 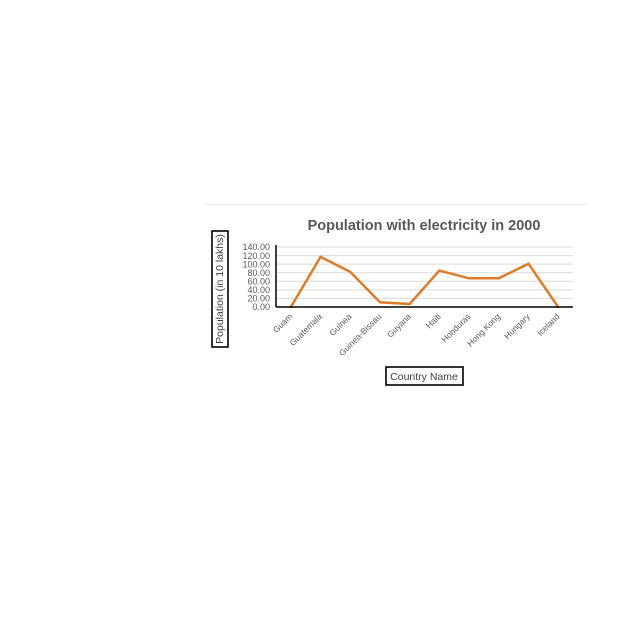 What do you see at coordinates (424, 226) in the screenshot?
I see `chart-title: Population with electricity in 2000` at bounding box center [424, 226].